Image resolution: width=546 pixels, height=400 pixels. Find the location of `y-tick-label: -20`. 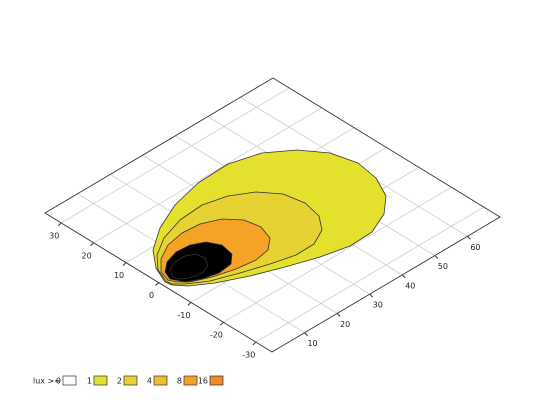

y-tick-label: -20 is located at coordinates (216, 335).